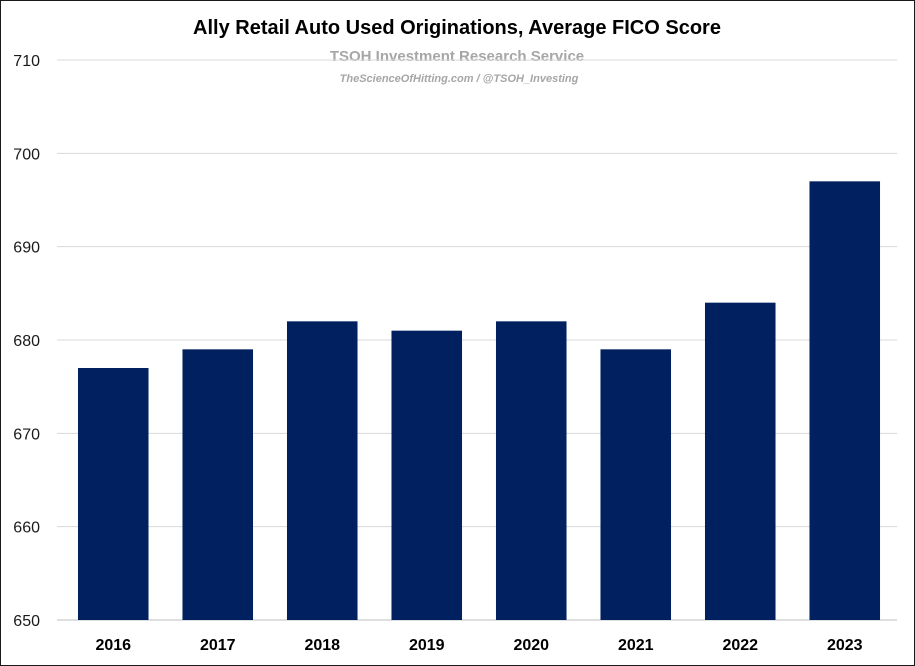 The image size is (915, 666). I want to click on y-axis-ticks: 650 660 670 680 690 700 710, so click(26, 341).